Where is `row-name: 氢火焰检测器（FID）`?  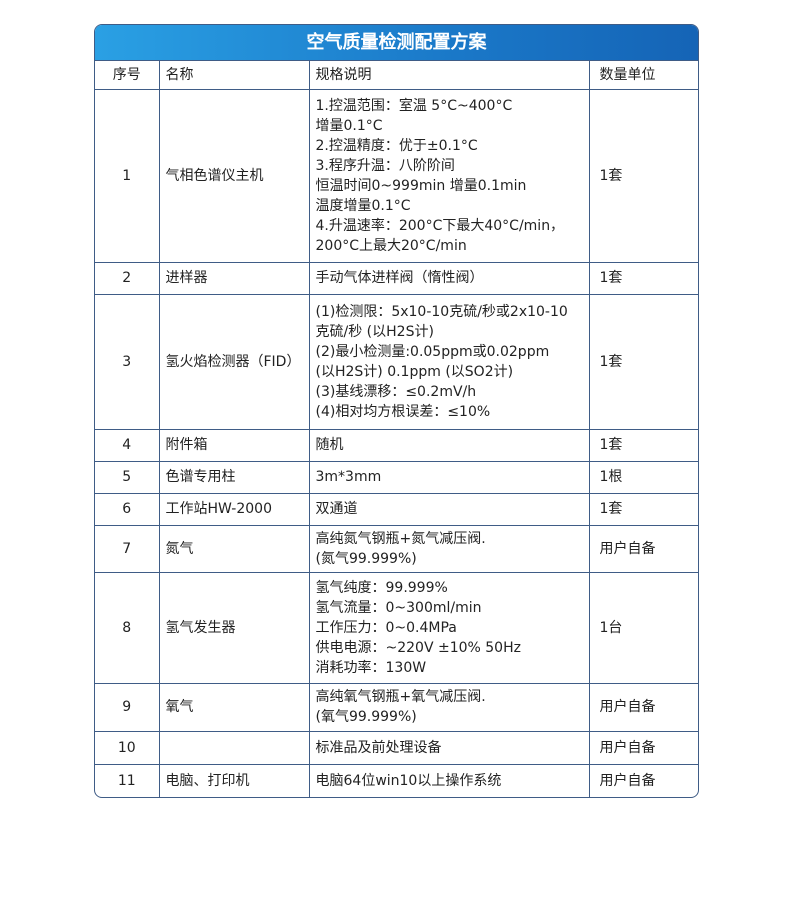 row-name: 氢火焰检测器（FID） is located at coordinates (234, 361).